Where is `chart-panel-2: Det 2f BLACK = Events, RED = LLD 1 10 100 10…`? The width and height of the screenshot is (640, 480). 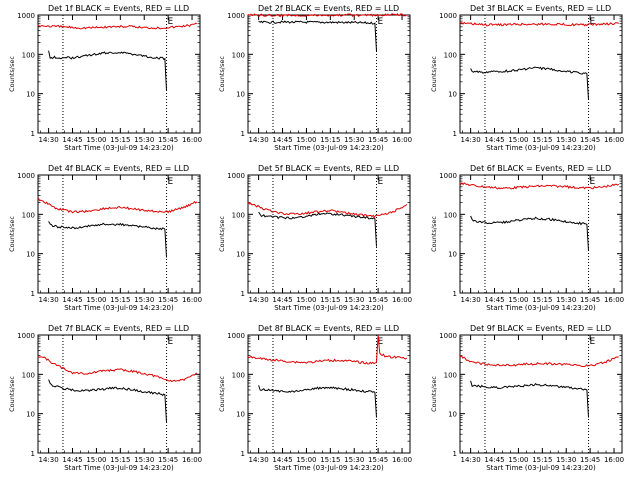 chart-panel-2: Det 2f BLACK = Events, RED = LLD 1 10 100 10… is located at coordinates (315, 78).